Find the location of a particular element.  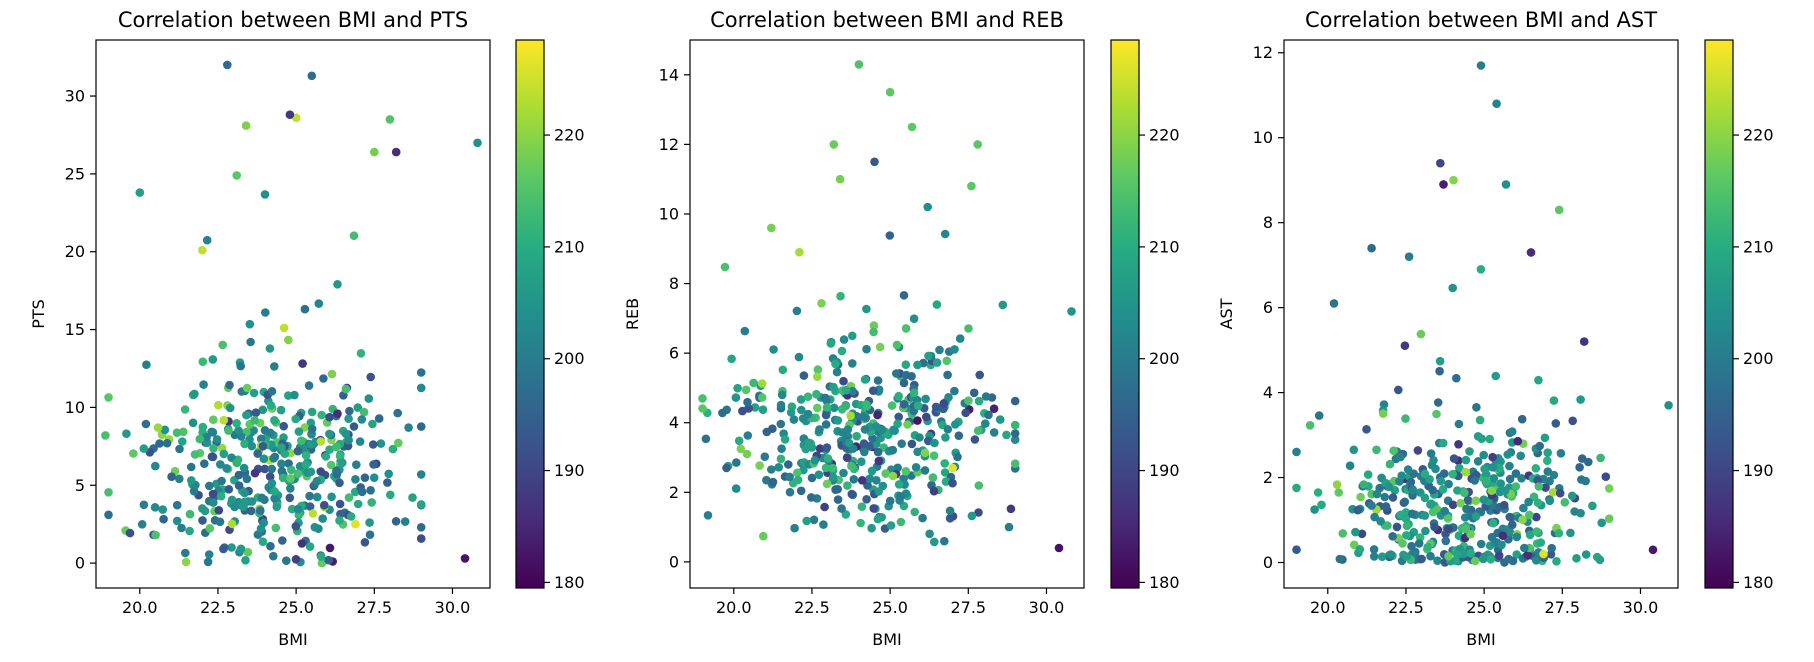

y-tick-label: 2 is located at coordinates (674, 492).